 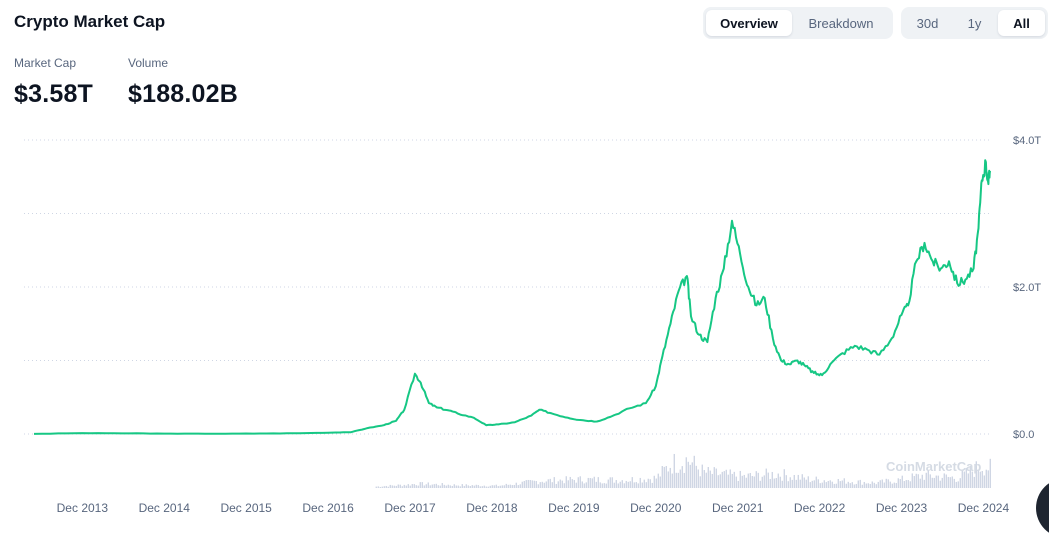 I want to click on x-tick-label: Dec 2018, so click(x=492, y=508).